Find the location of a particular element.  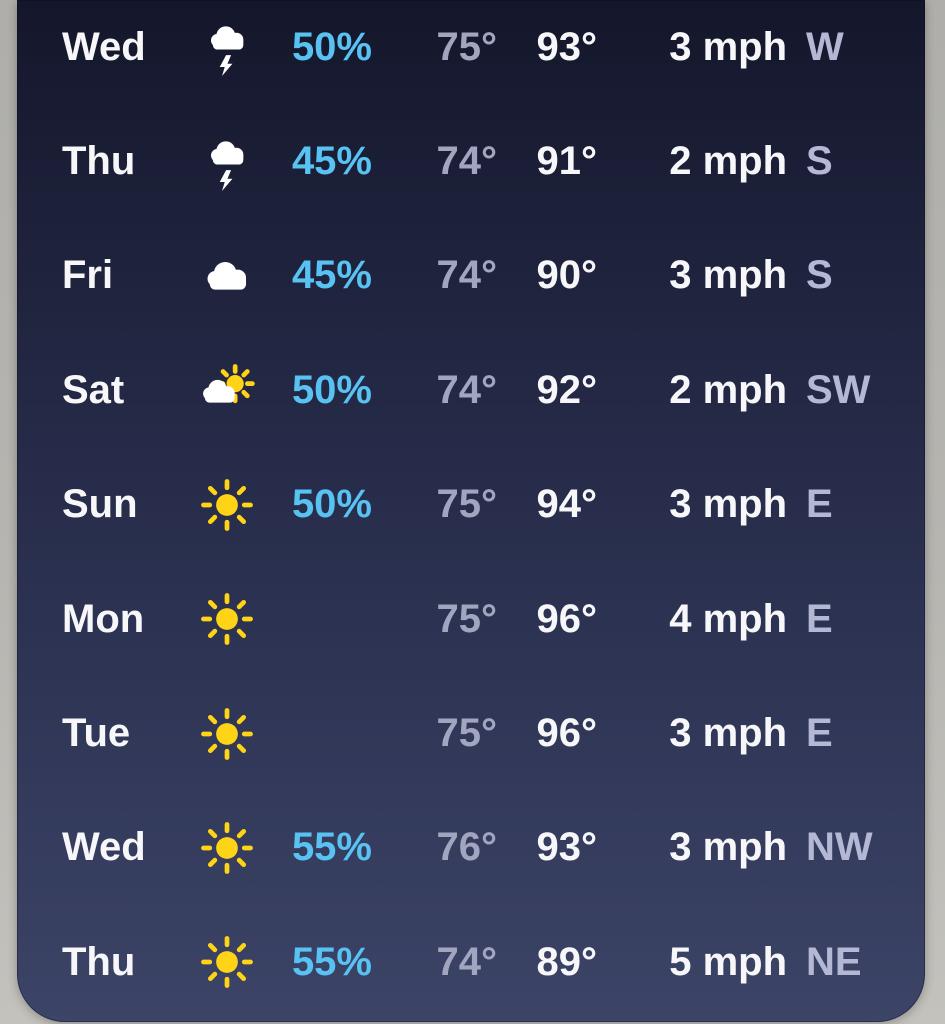

sun-behind-cloud-icon is located at coordinates (227, 390).